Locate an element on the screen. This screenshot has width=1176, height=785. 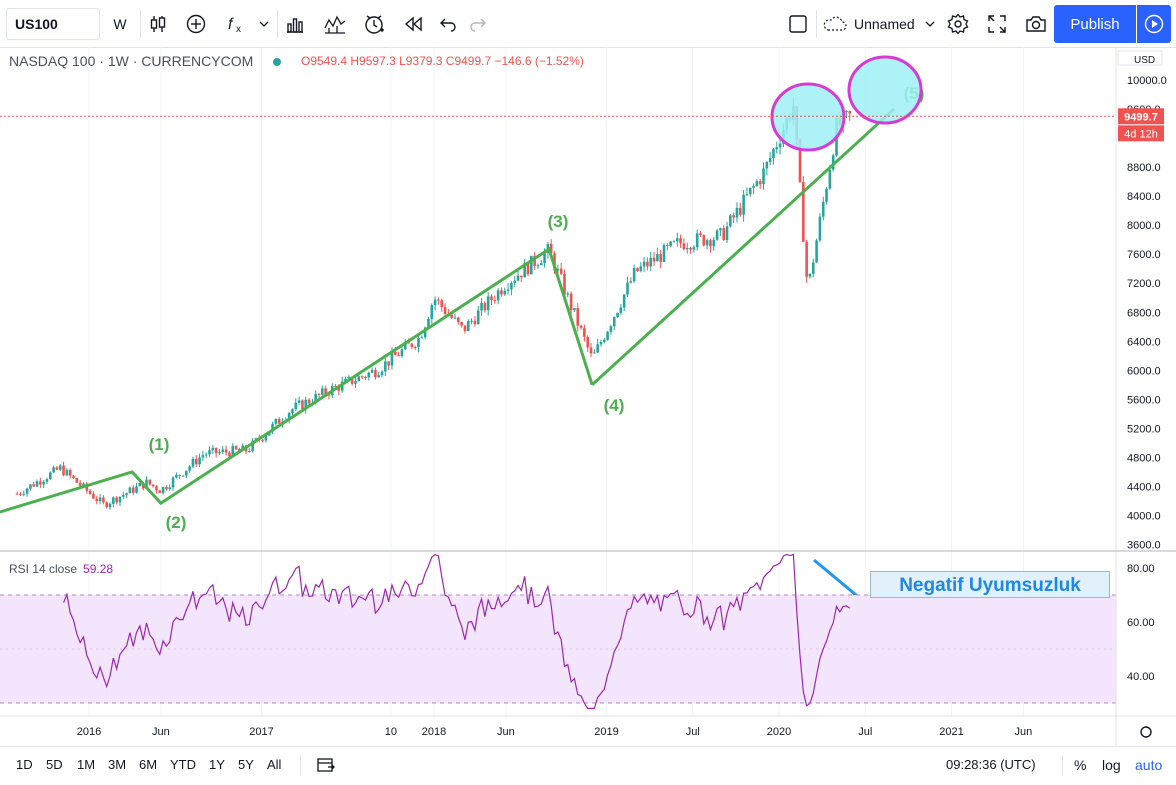
range-ytd: YTD is located at coordinates (183, 764).